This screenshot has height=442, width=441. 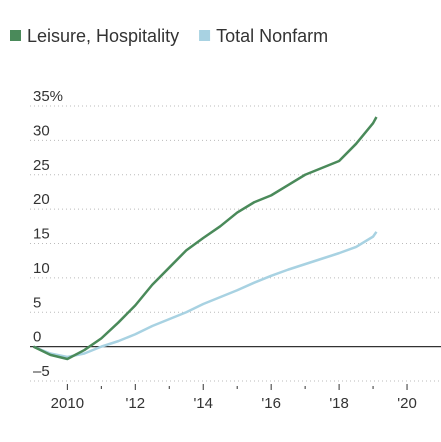 What do you see at coordinates (67, 403) in the screenshot?
I see `x-tick-label: 2010` at bounding box center [67, 403].